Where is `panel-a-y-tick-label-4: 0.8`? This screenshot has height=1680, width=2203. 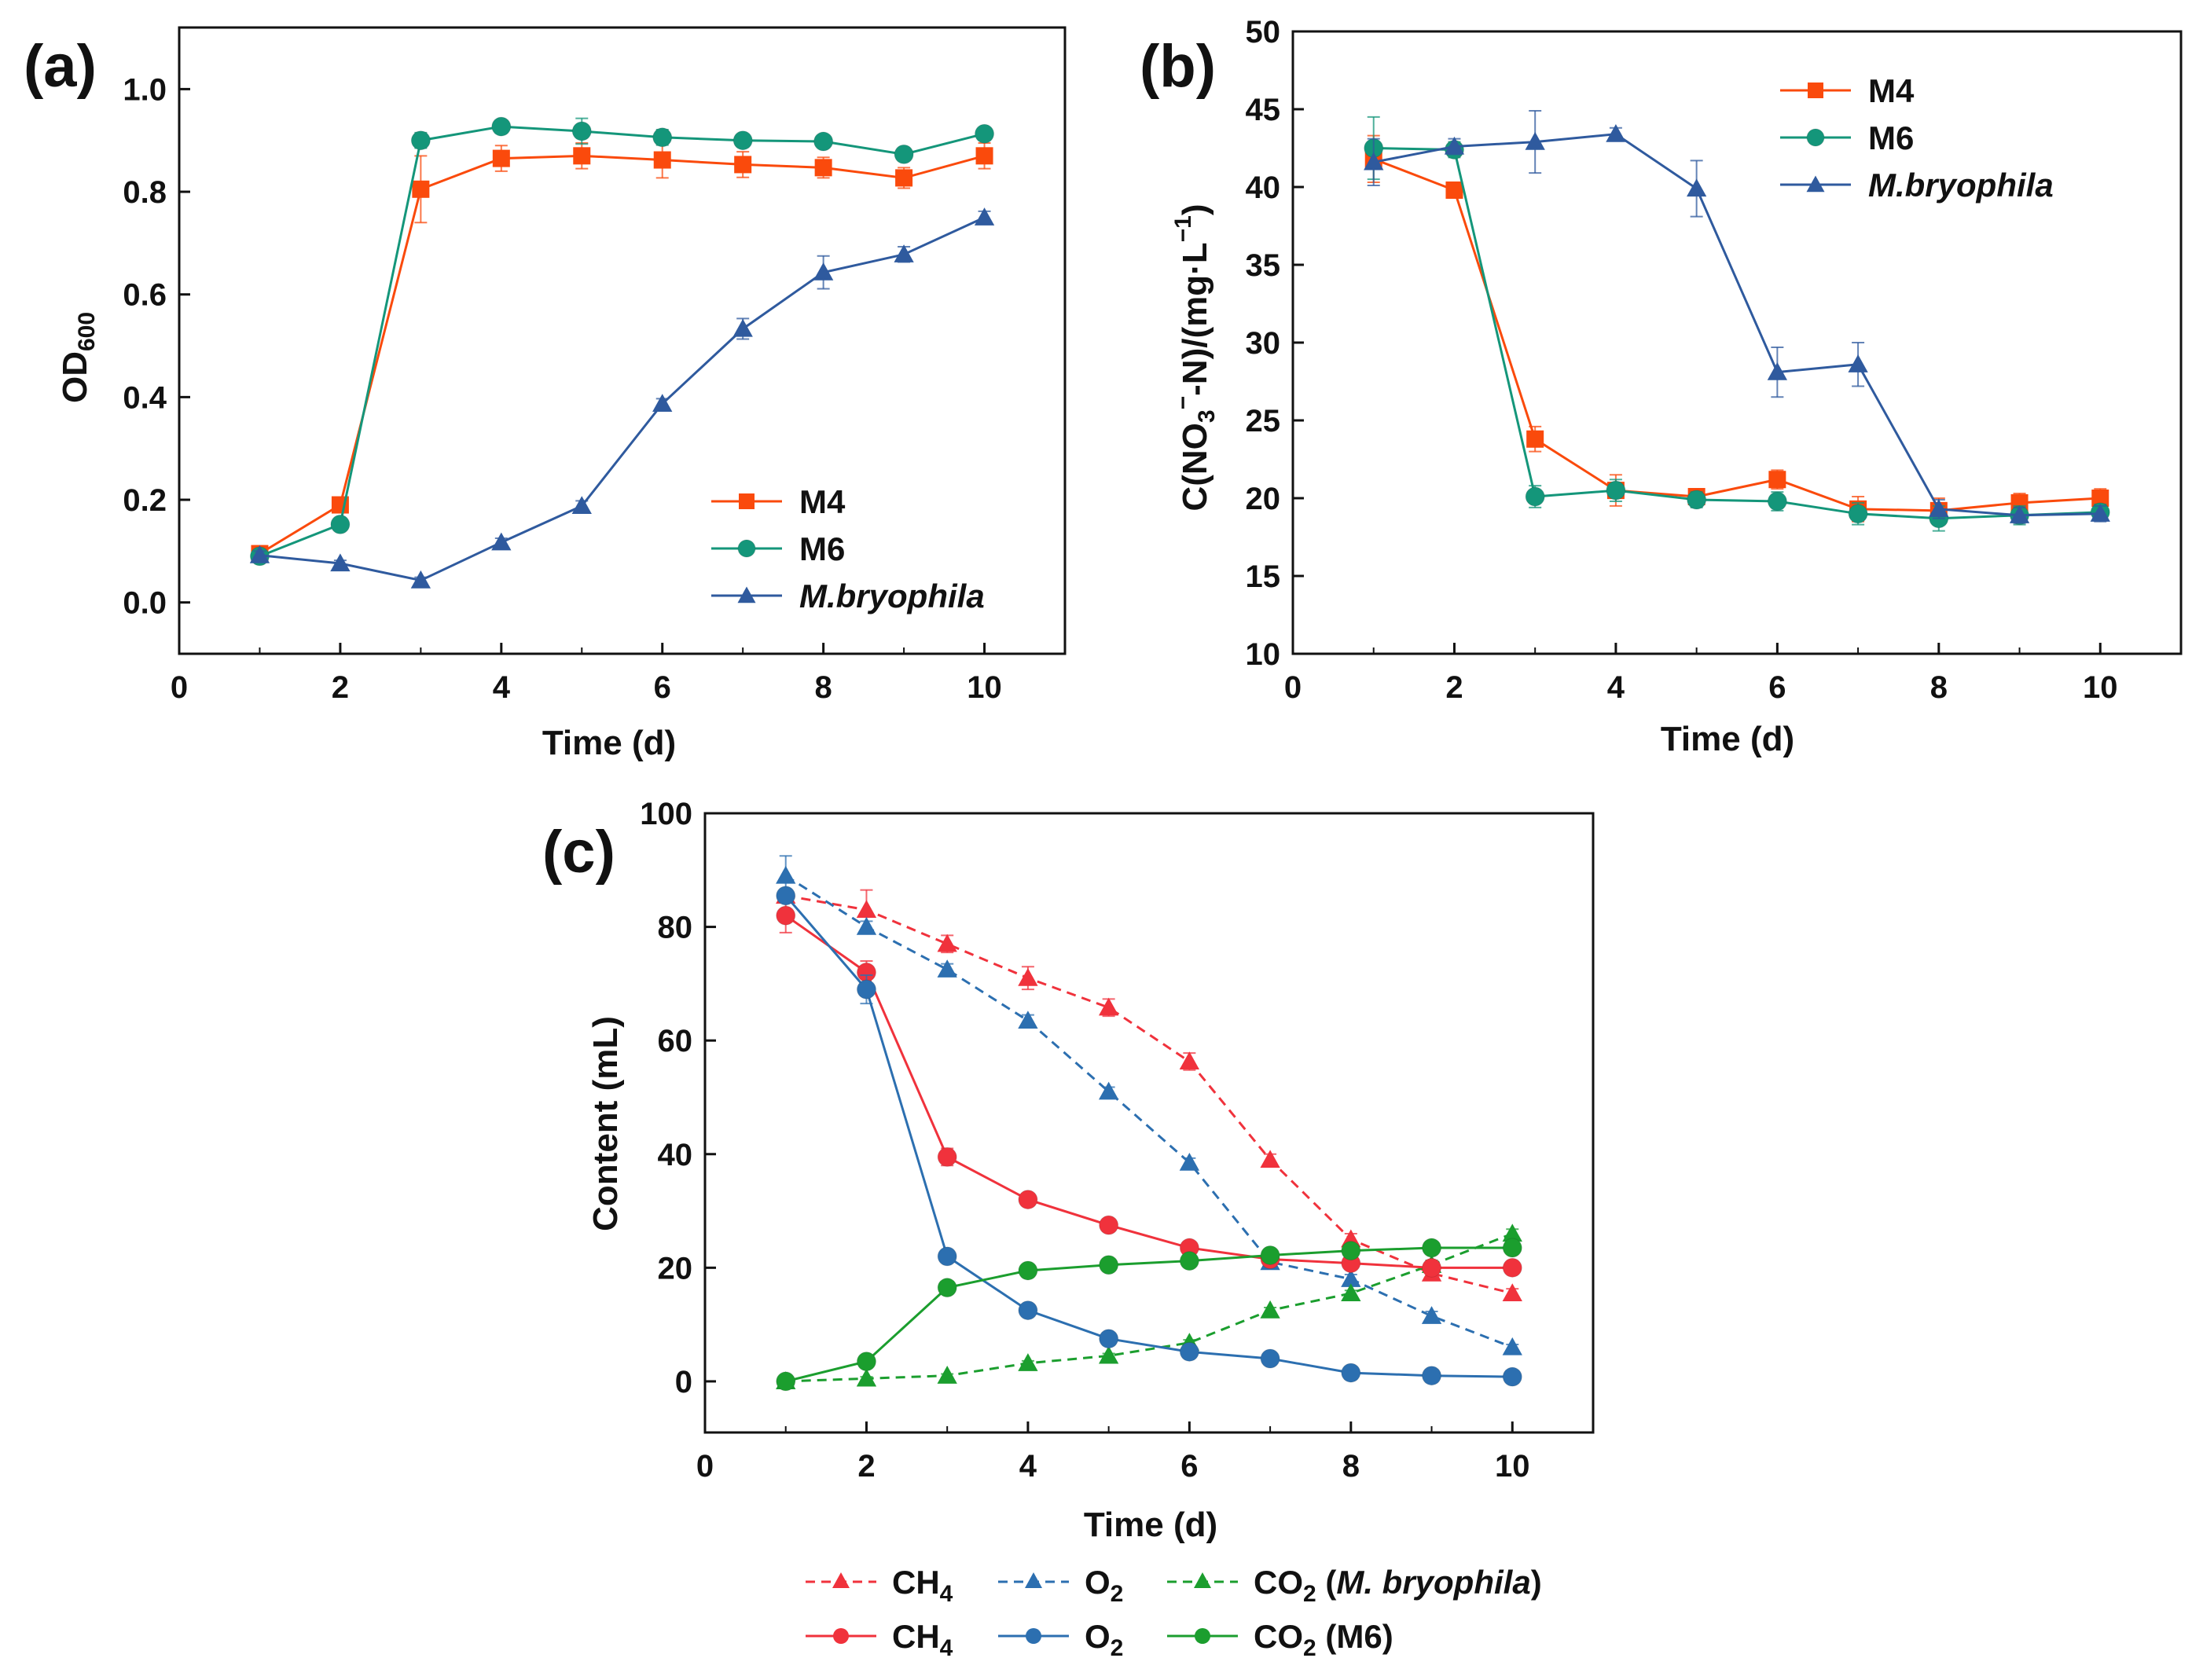
panel-a-y-tick-label-4: 0.8 is located at coordinates (145, 192).